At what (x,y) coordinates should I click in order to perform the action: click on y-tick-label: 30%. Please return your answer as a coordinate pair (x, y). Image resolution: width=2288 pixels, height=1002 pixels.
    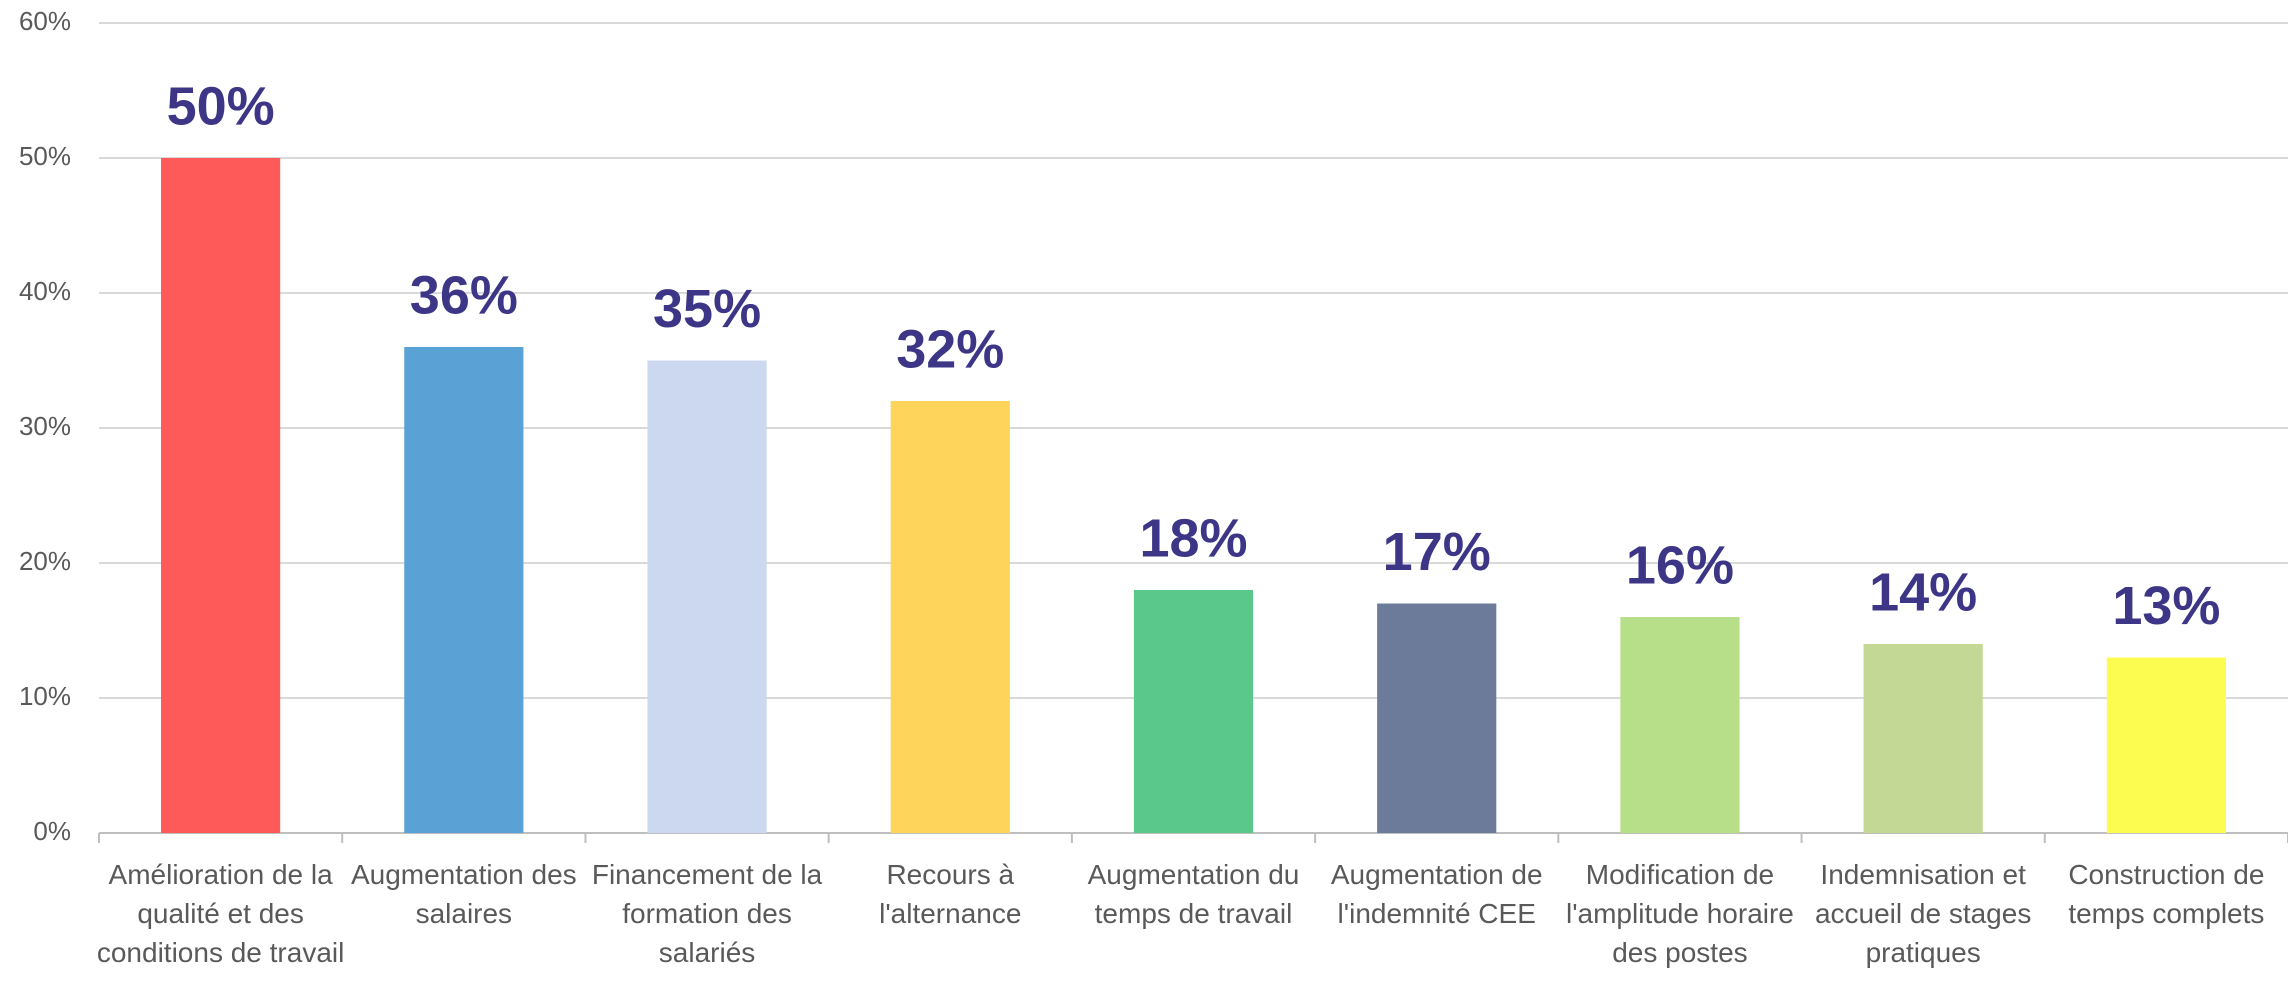
    Looking at the image, I should click on (45, 426).